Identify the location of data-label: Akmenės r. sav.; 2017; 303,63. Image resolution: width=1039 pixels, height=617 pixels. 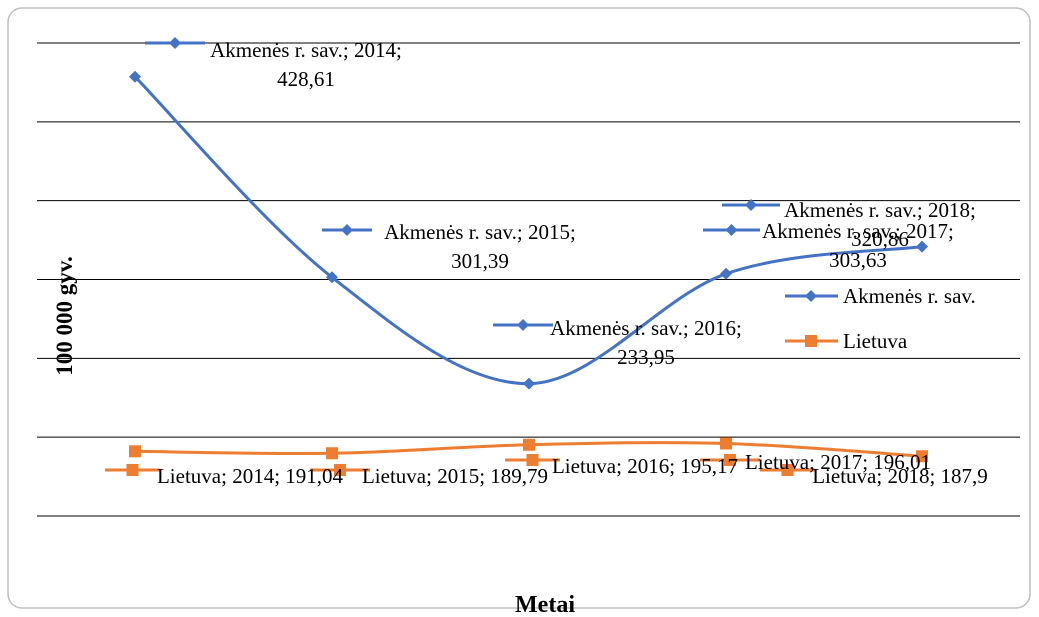
(858, 245).